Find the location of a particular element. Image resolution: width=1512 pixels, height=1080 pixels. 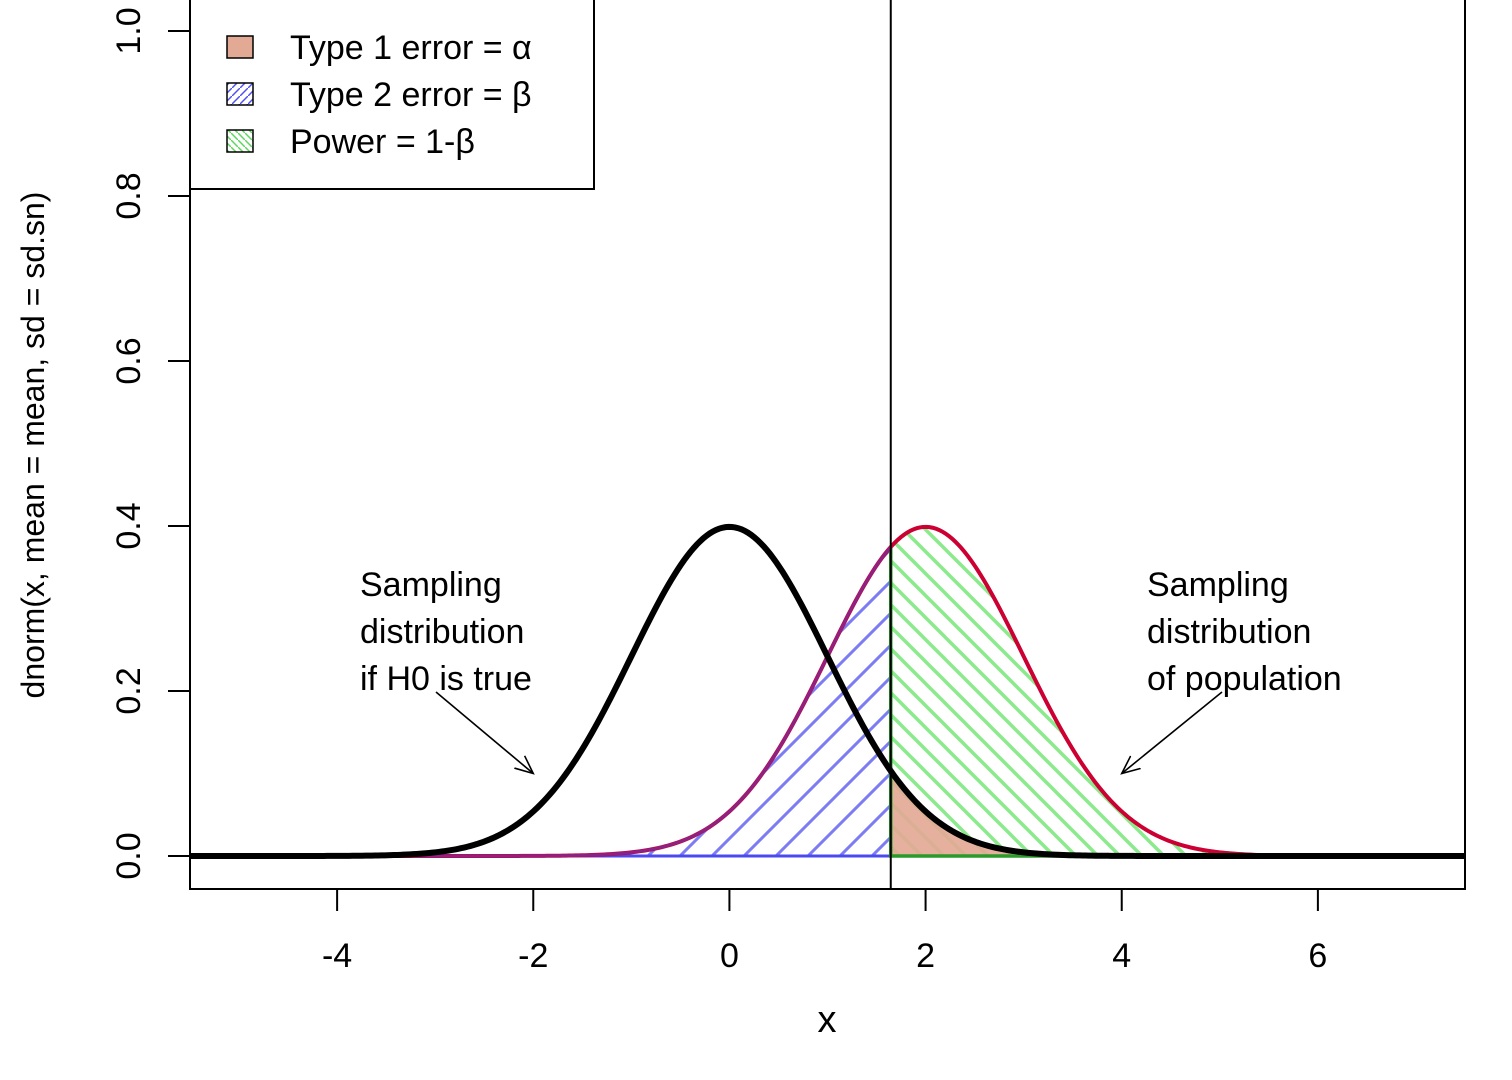

legend-label: Type 2 error = β is located at coordinates (411, 95).